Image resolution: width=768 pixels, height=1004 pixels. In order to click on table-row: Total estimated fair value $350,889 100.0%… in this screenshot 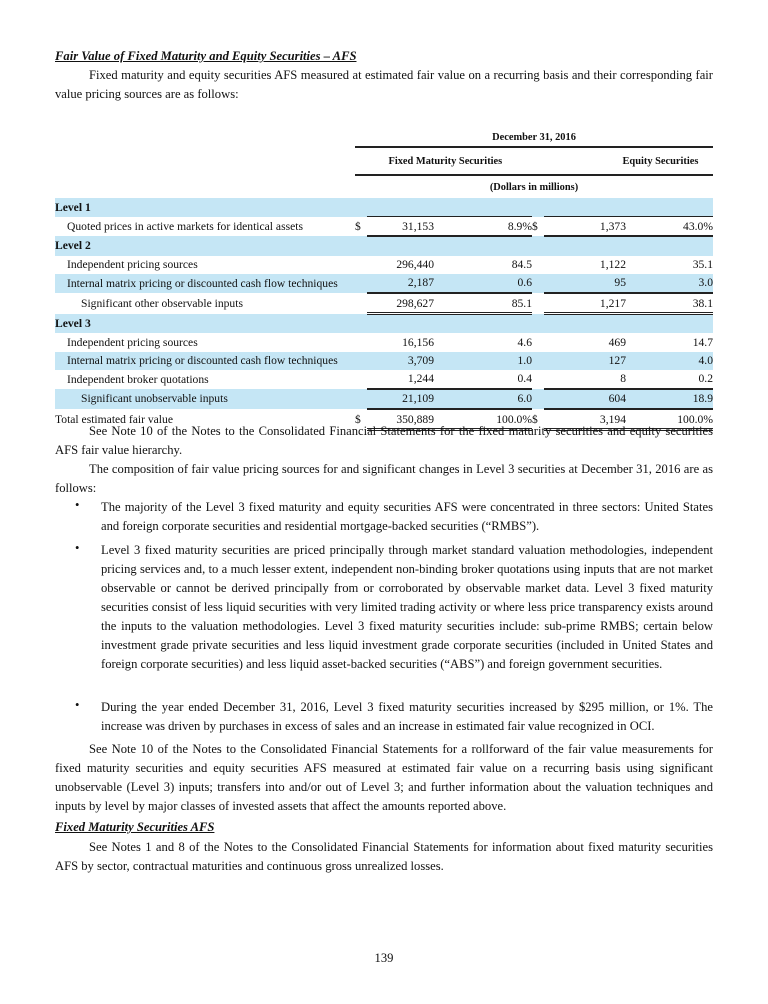, I will do `click(384, 420)`.